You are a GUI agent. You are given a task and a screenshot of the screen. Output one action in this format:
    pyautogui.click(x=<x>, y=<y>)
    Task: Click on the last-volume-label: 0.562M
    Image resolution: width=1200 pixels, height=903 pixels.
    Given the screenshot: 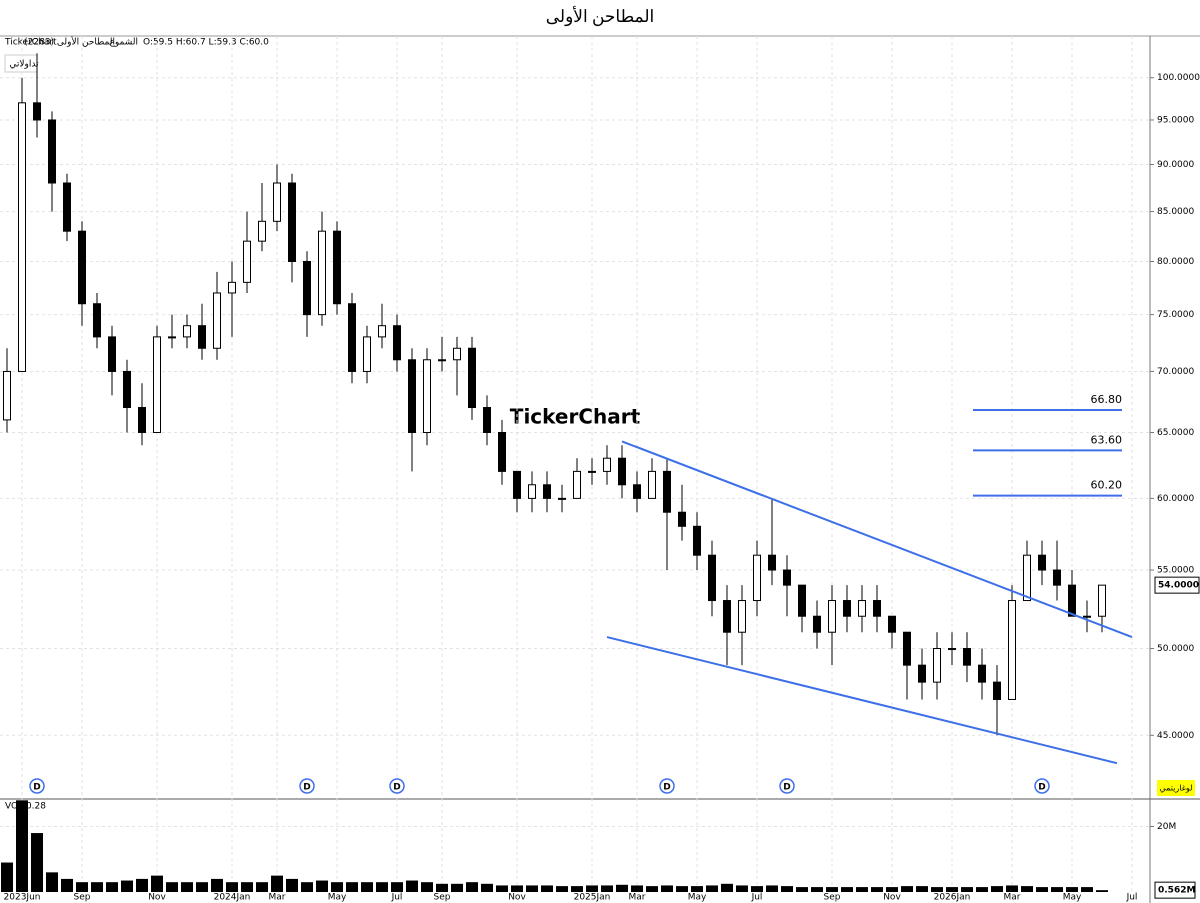 What is the action you would take?
    pyautogui.click(x=1176, y=891)
    